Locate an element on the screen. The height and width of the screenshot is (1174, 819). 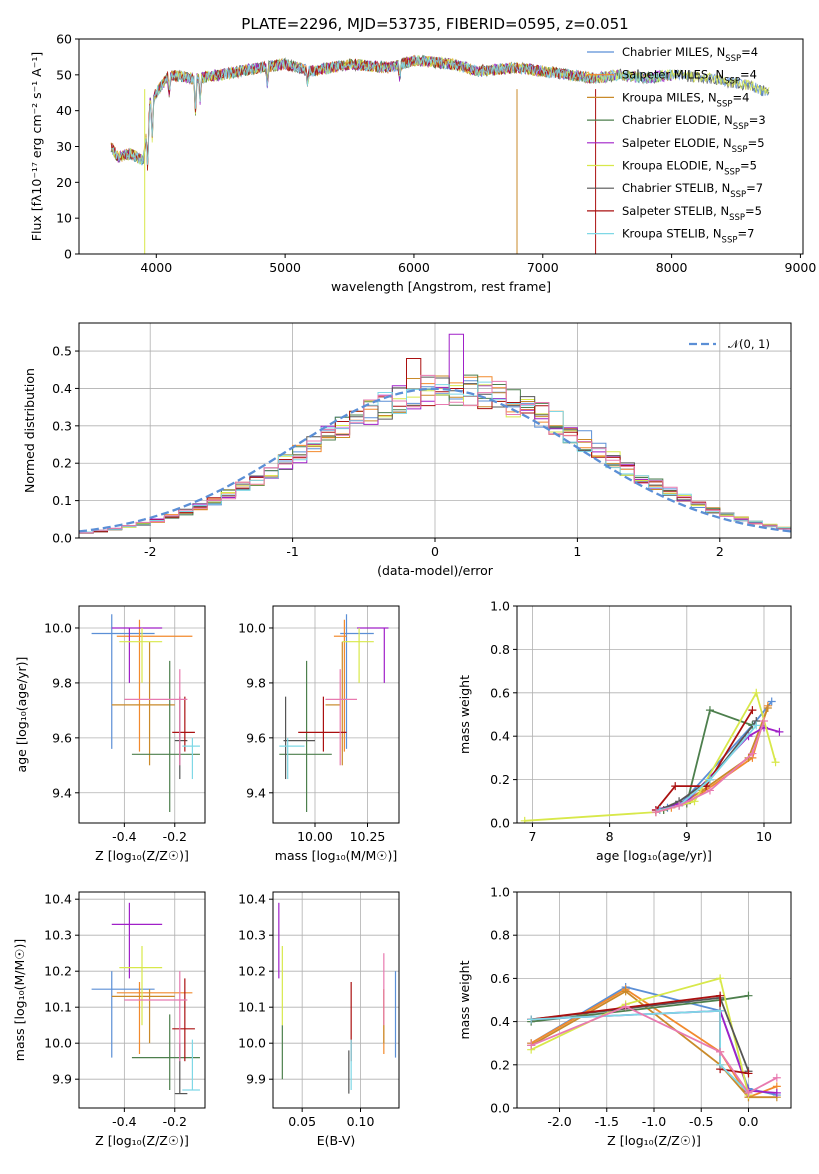
x-tick-label: 4000 is located at coordinates (156, 267).